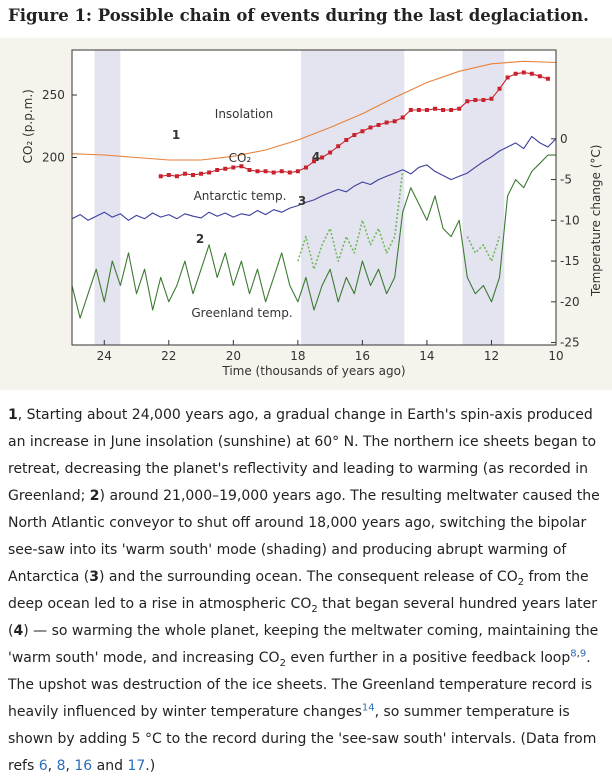 This screenshot has width=612, height=780. Describe the element at coordinates (43, 766) in the screenshot. I see `caption-text: 6` at that location.